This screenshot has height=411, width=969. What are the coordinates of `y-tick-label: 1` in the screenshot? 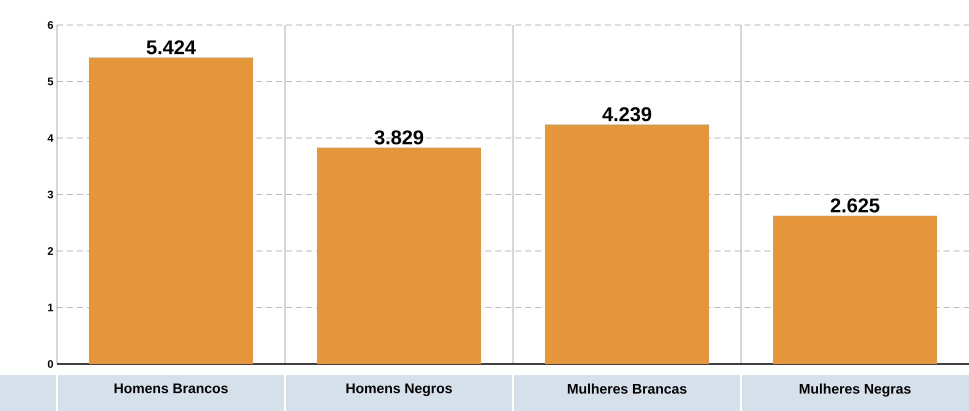 It's located at (51, 308).